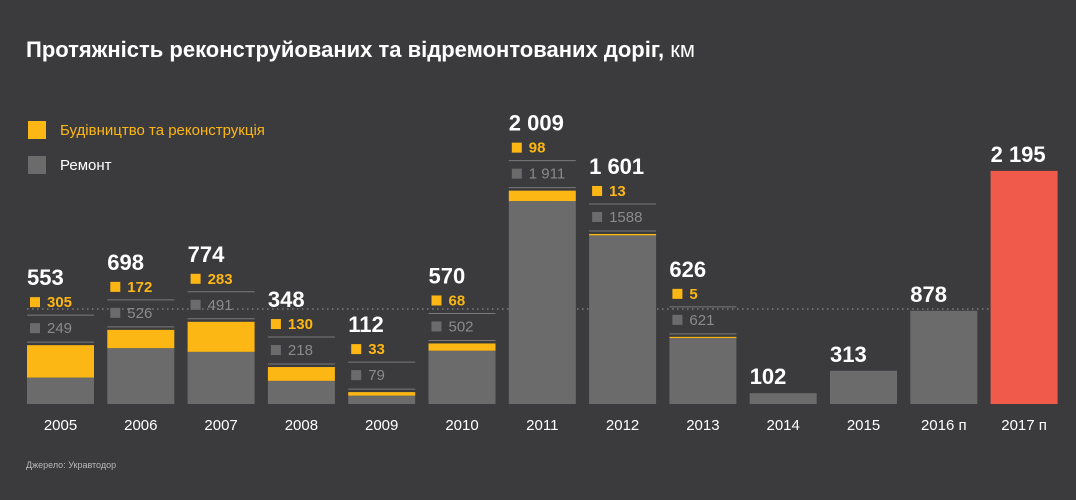 This screenshot has height=500, width=1076. Describe the element at coordinates (547, 174) in the screenshot. I see `repair-value-label: 1 911` at that location.